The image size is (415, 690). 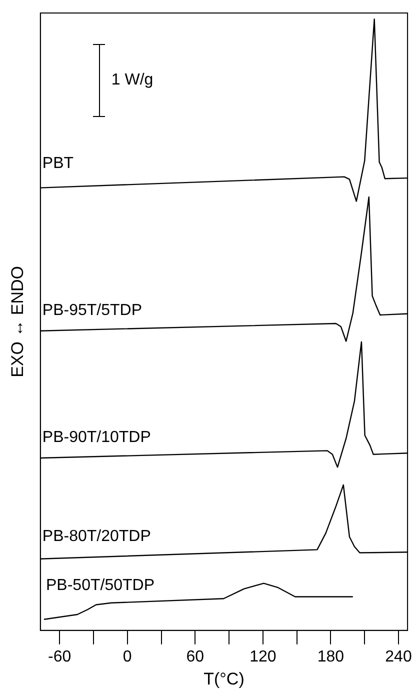 What do you see at coordinates (92, 310) in the screenshot?
I see `series-label: PB-95T/5TDP` at bounding box center [92, 310].